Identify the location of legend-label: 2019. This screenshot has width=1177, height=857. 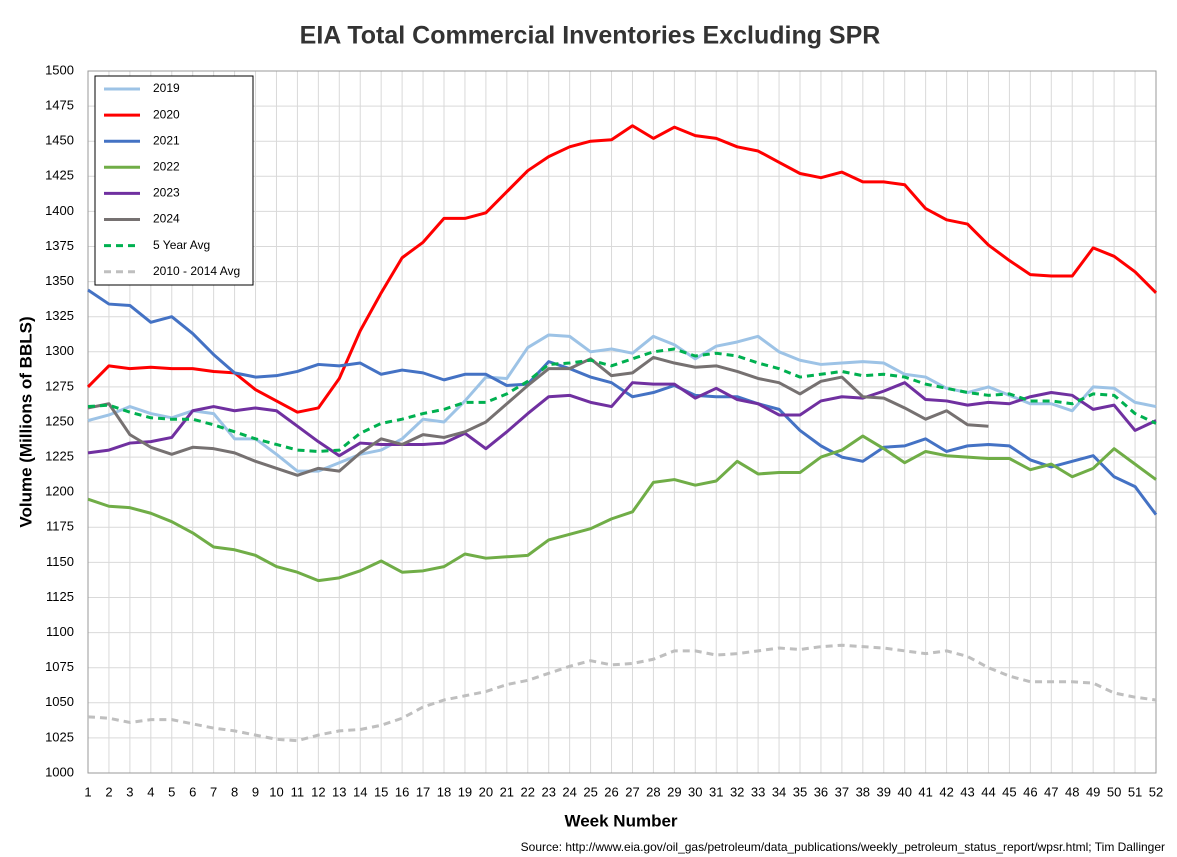
(166, 88).